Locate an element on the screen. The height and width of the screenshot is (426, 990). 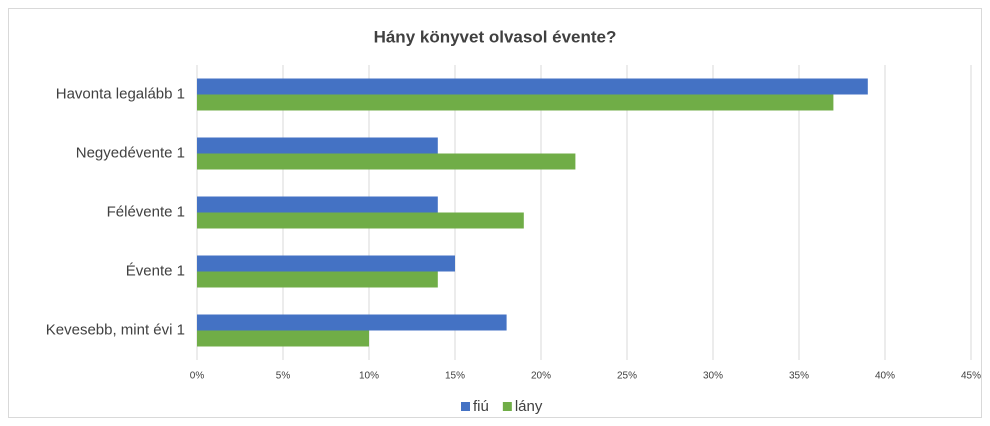
x-tick-label: 15% is located at coordinates (455, 376).